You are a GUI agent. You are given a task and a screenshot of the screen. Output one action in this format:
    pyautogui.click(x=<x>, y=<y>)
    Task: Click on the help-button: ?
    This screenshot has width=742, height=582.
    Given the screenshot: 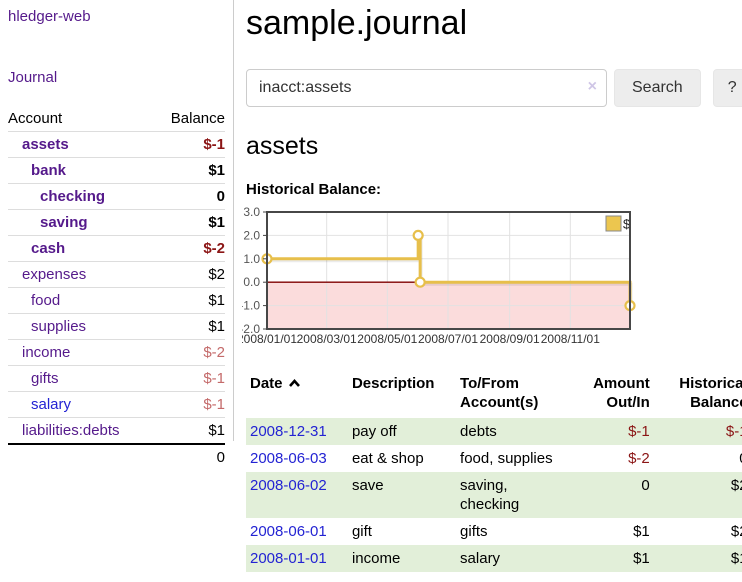 What is the action you would take?
    pyautogui.click(x=727, y=88)
    